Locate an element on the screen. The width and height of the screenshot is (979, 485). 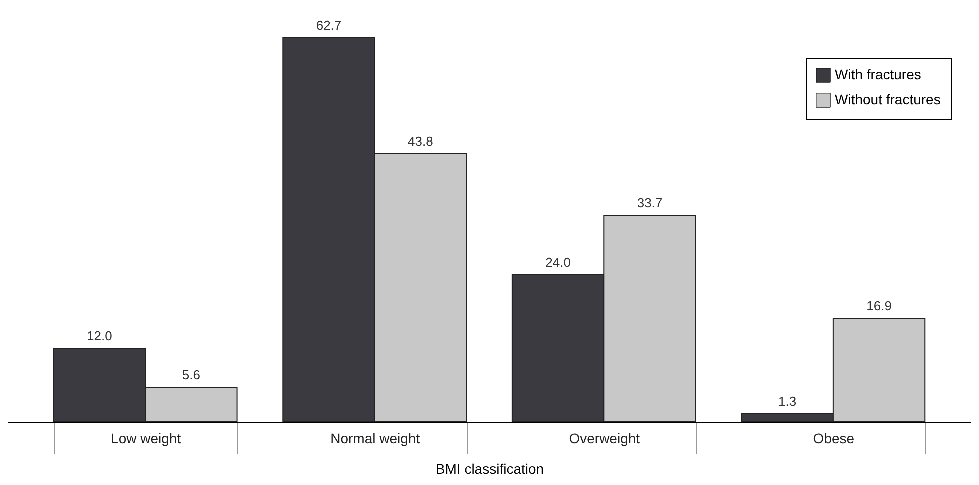
data-label: 12.0 is located at coordinates (99, 336).